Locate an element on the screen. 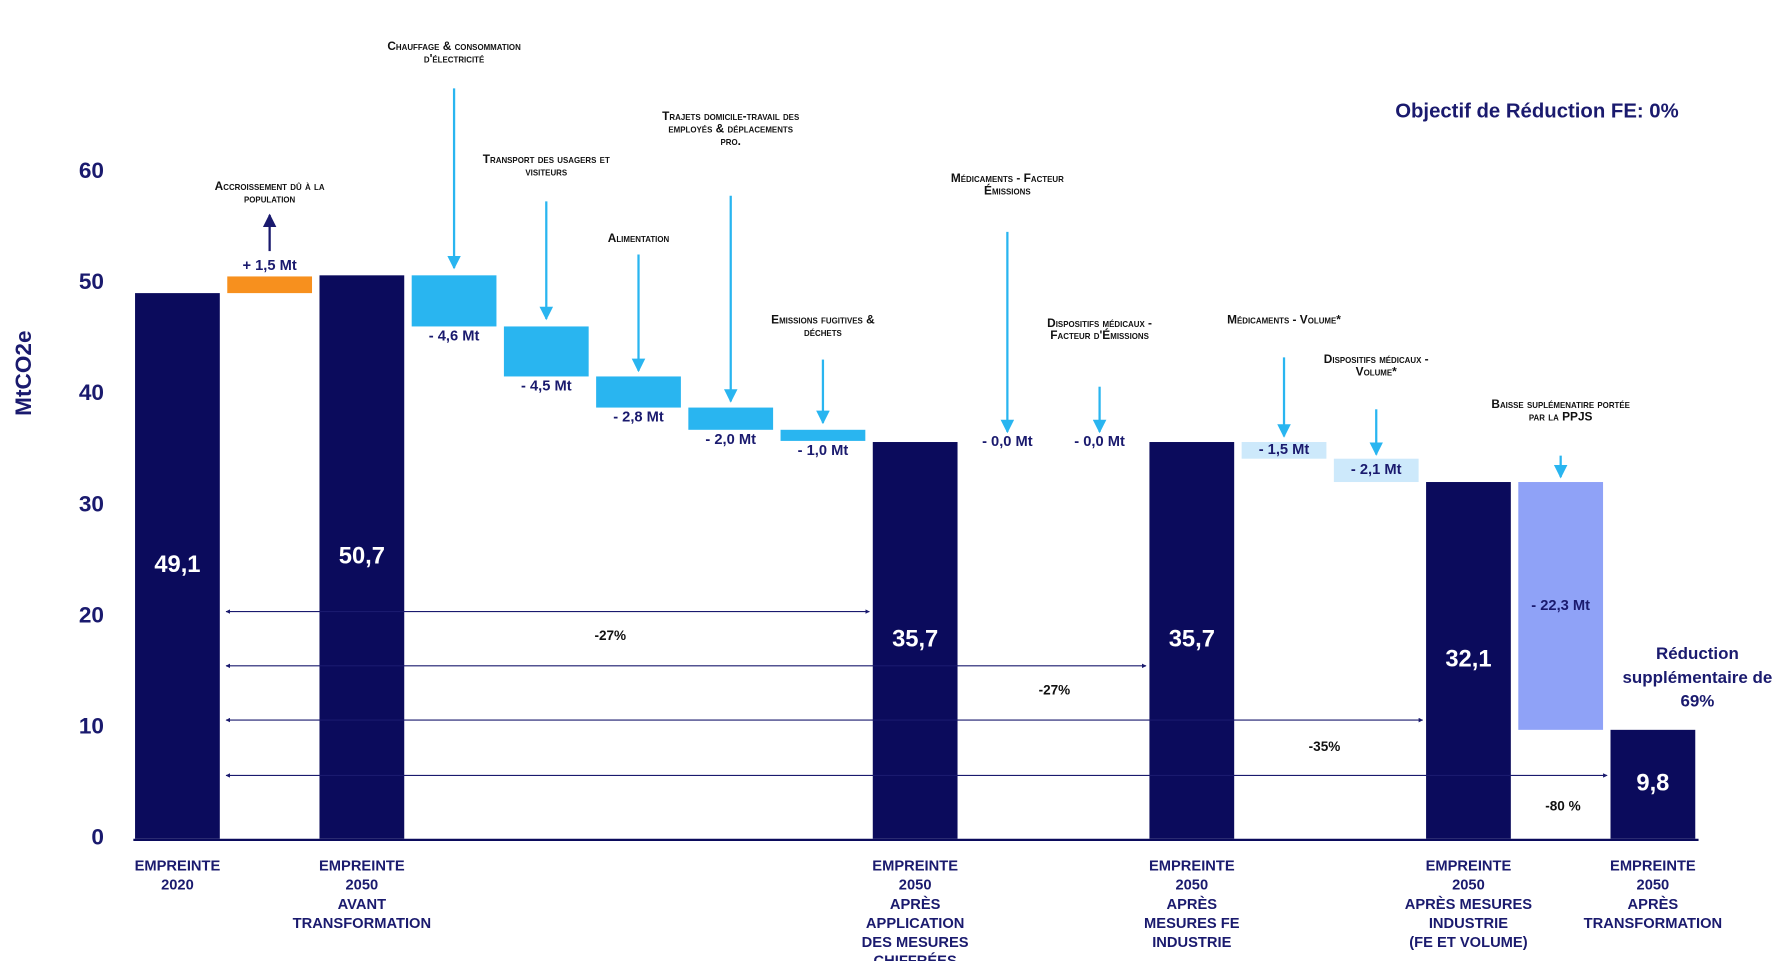 The height and width of the screenshot is (966, 1772). y-tick-label: 20 is located at coordinates (91, 614).